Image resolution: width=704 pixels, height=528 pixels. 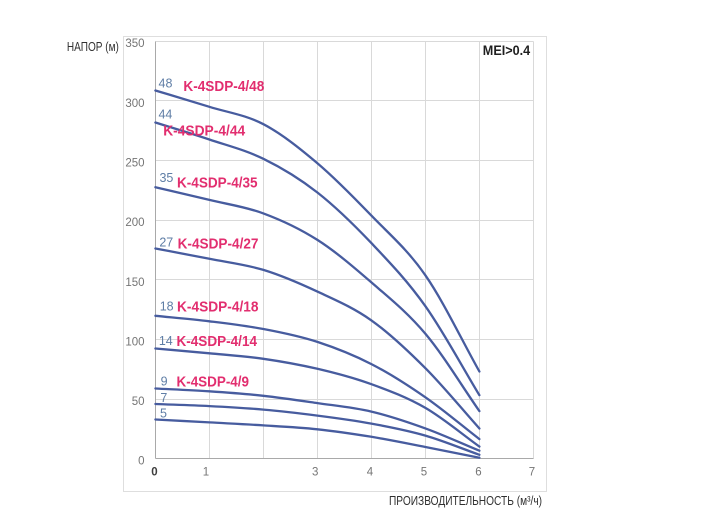 I want to click on svg-text: 250, so click(x=134, y=164).